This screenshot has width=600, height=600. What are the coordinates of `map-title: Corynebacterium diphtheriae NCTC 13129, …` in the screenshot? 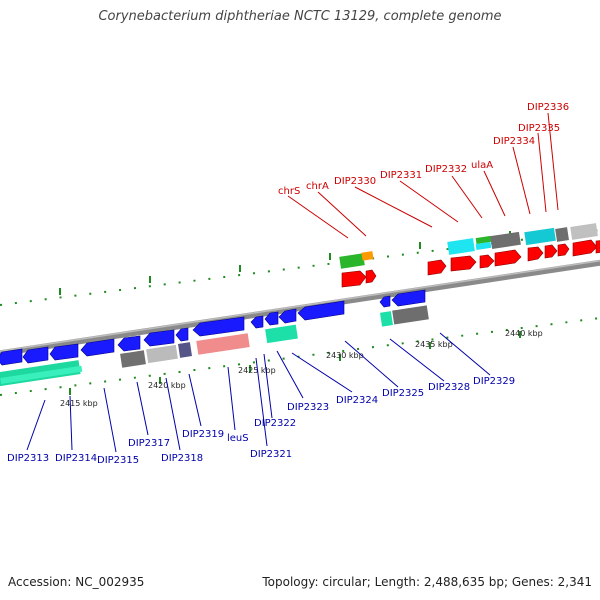 It's located at (300, 16).